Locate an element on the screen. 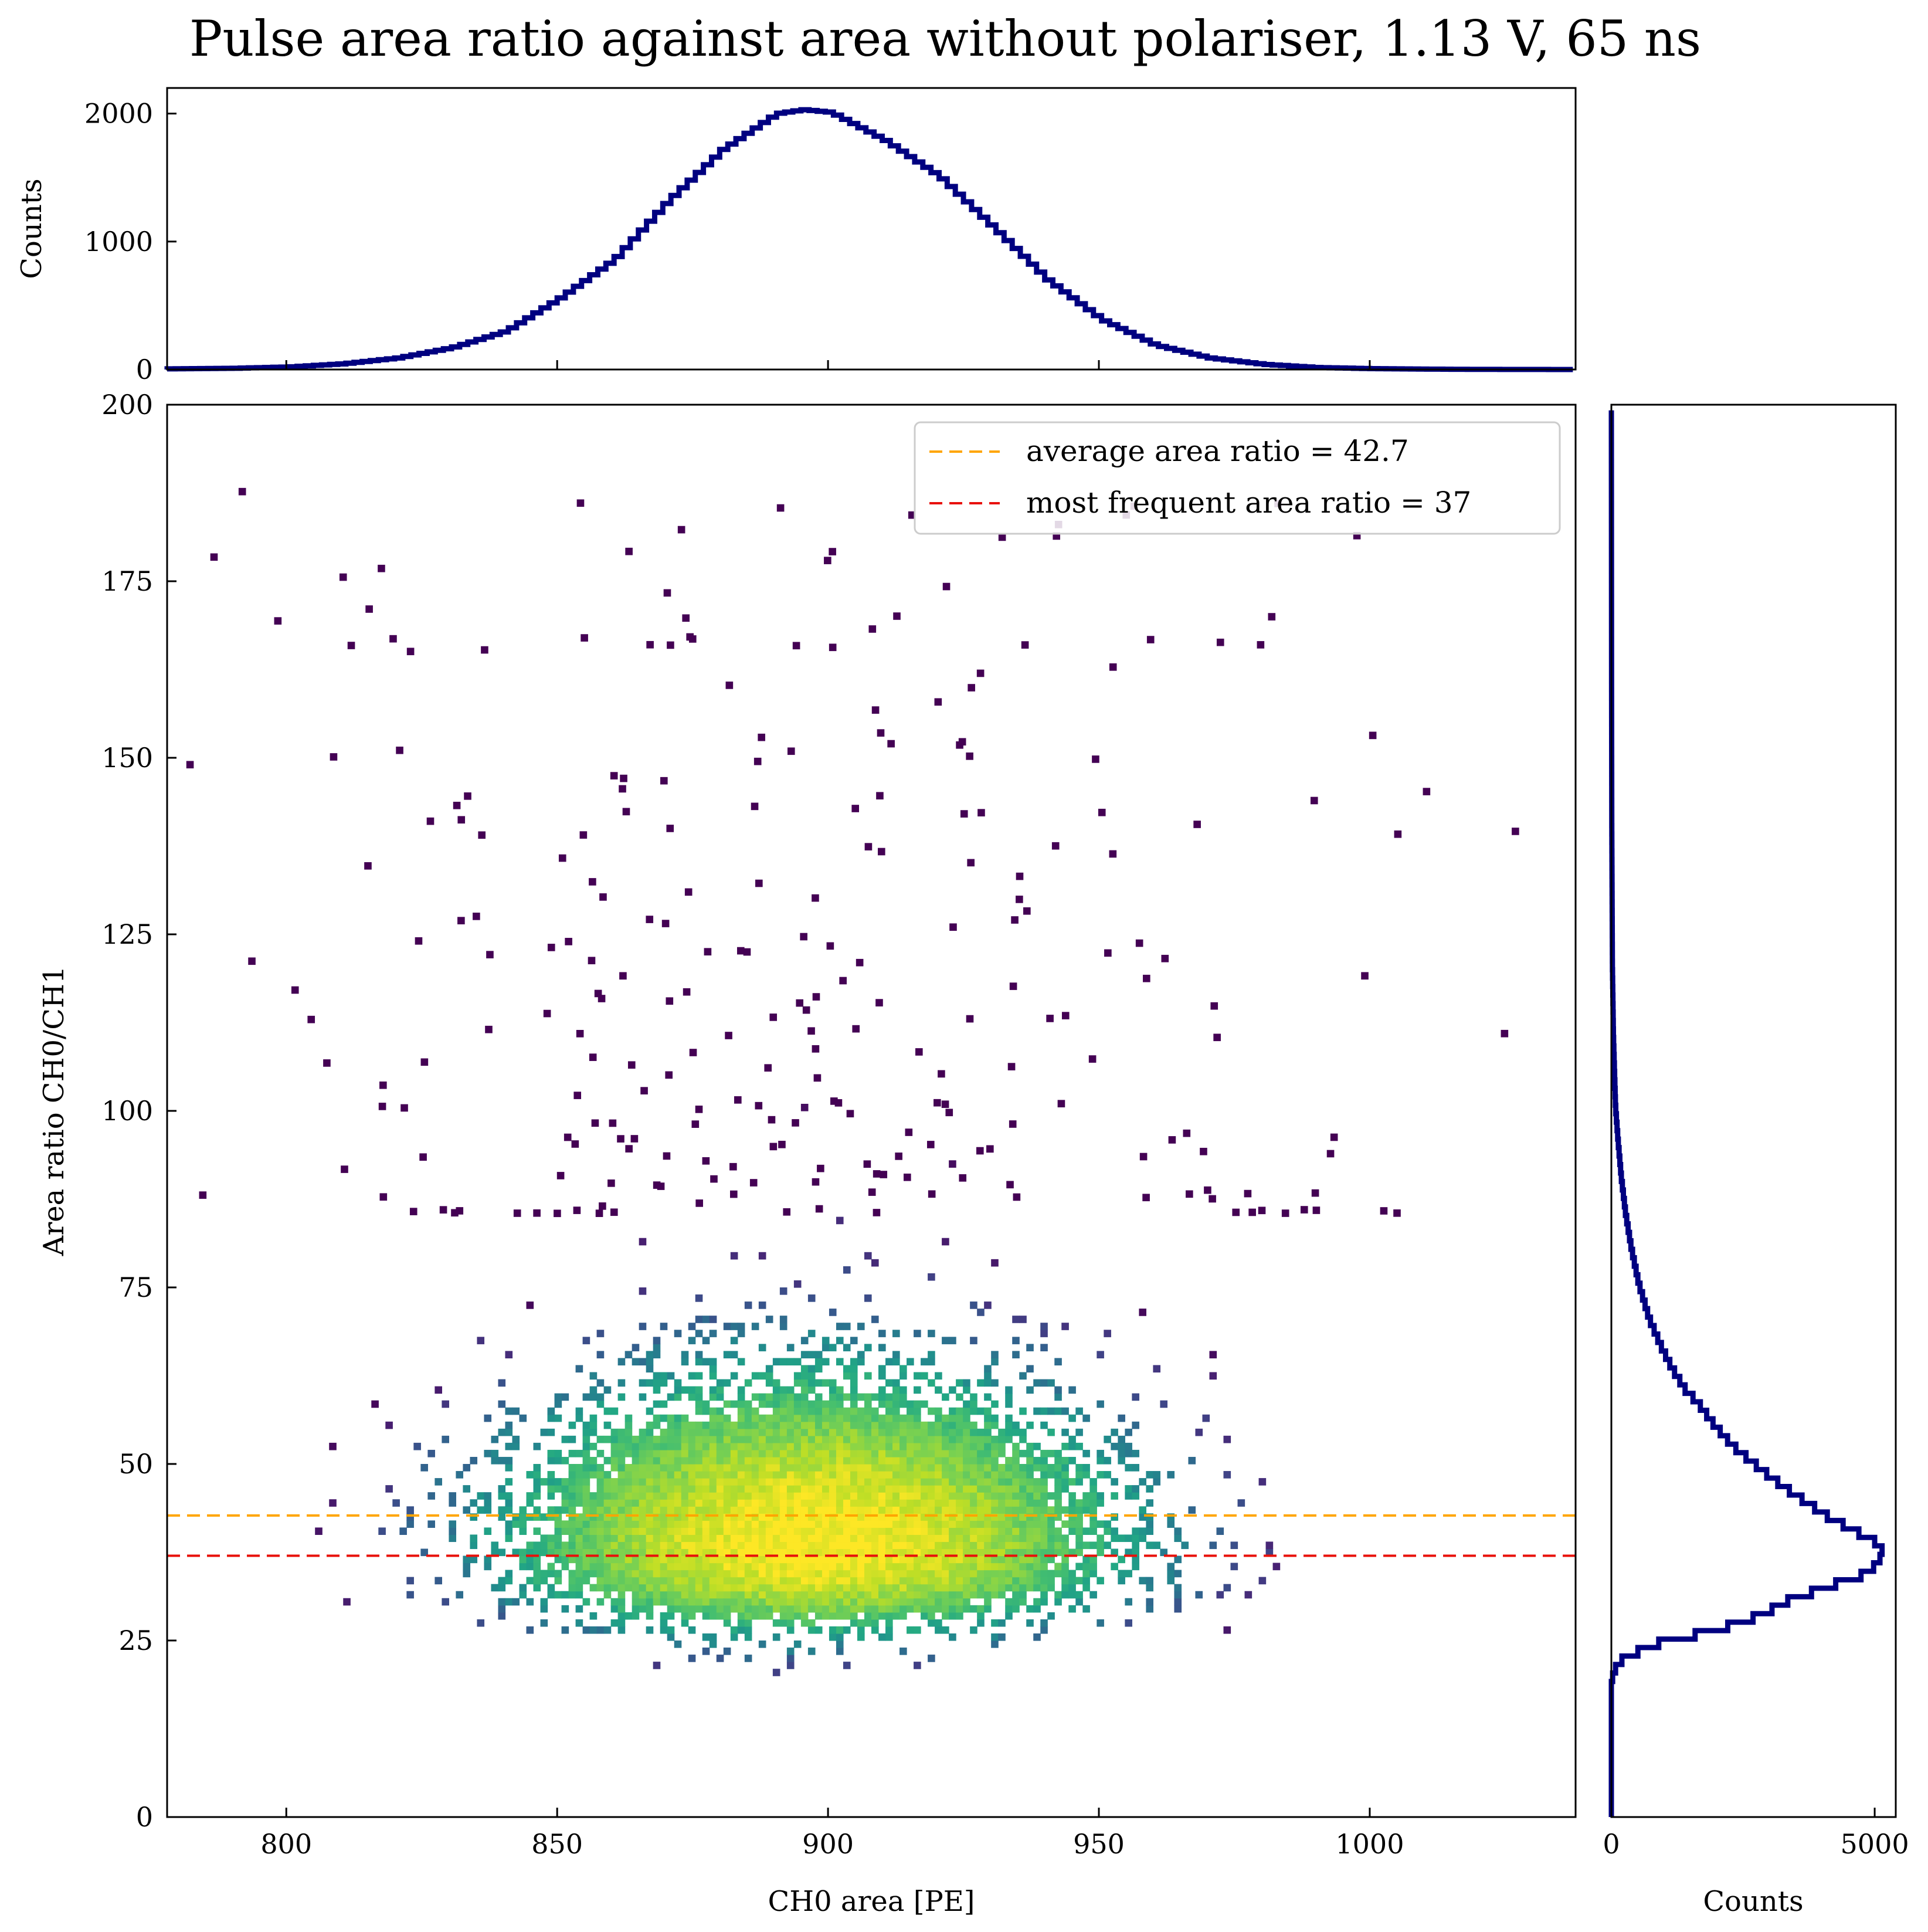  legend-label-most-frequent: most frequent area ratio = 37 is located at coordinates (1248, 503).